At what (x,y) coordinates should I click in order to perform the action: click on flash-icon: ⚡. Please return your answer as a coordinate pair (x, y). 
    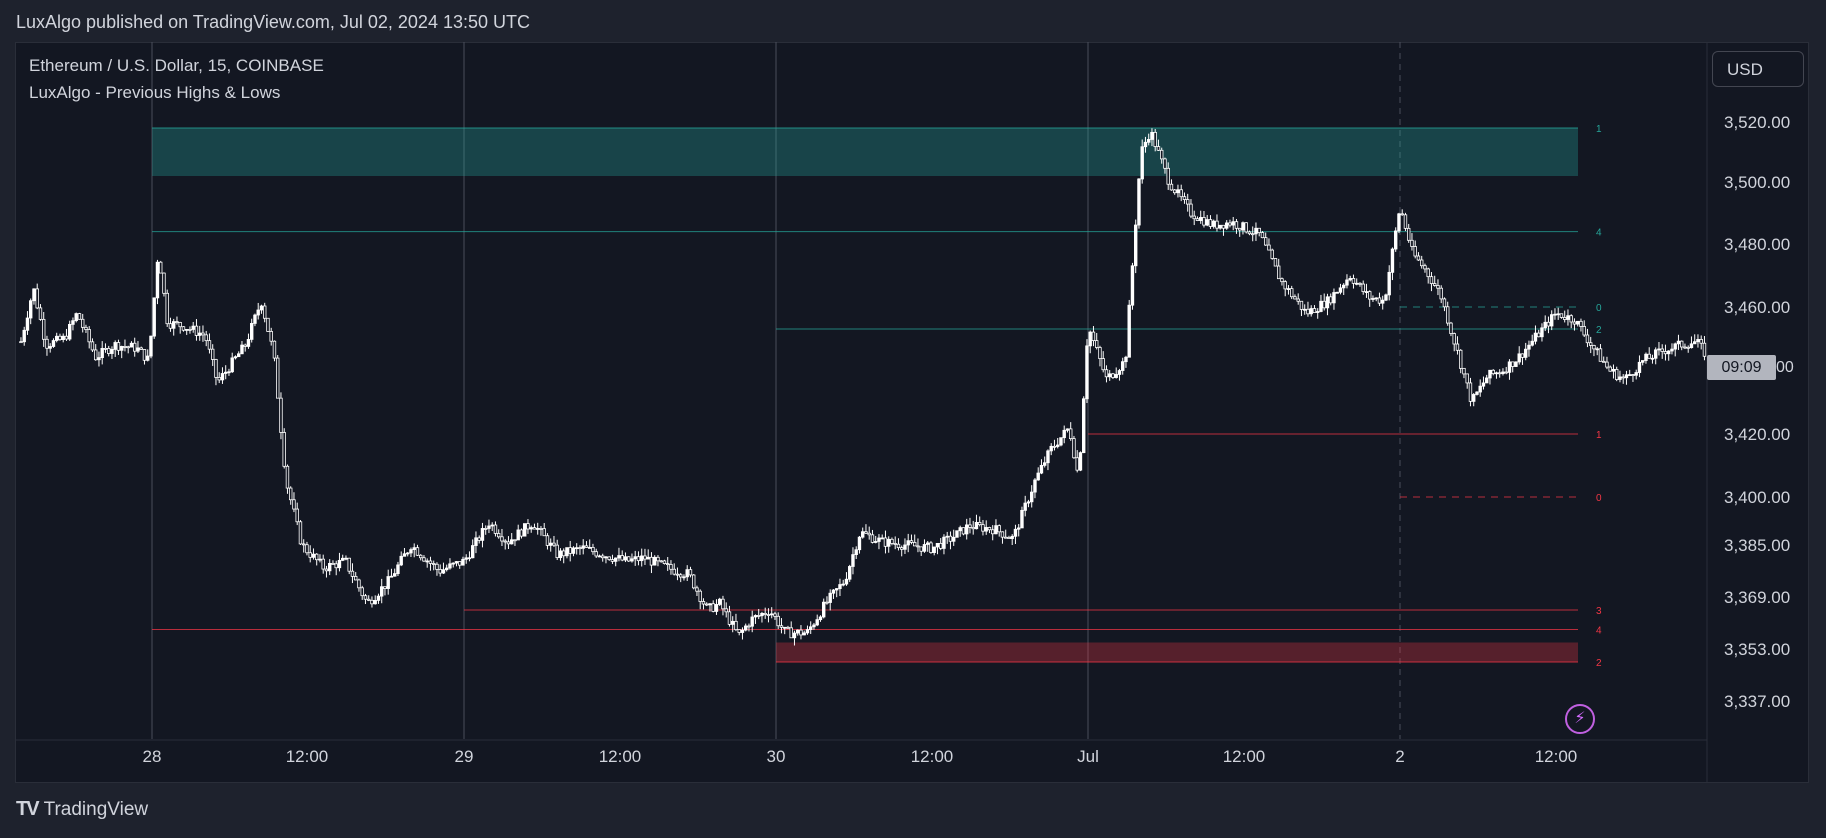
    Looking at the image, I should click on (1580, 719).